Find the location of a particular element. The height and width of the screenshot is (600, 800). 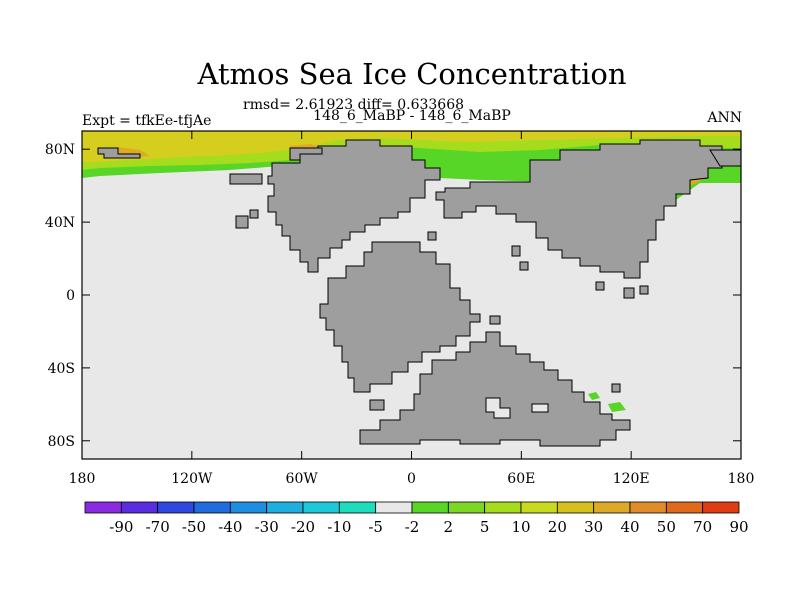

lat-tick-label: 80N is located at coordinates (60, 150).